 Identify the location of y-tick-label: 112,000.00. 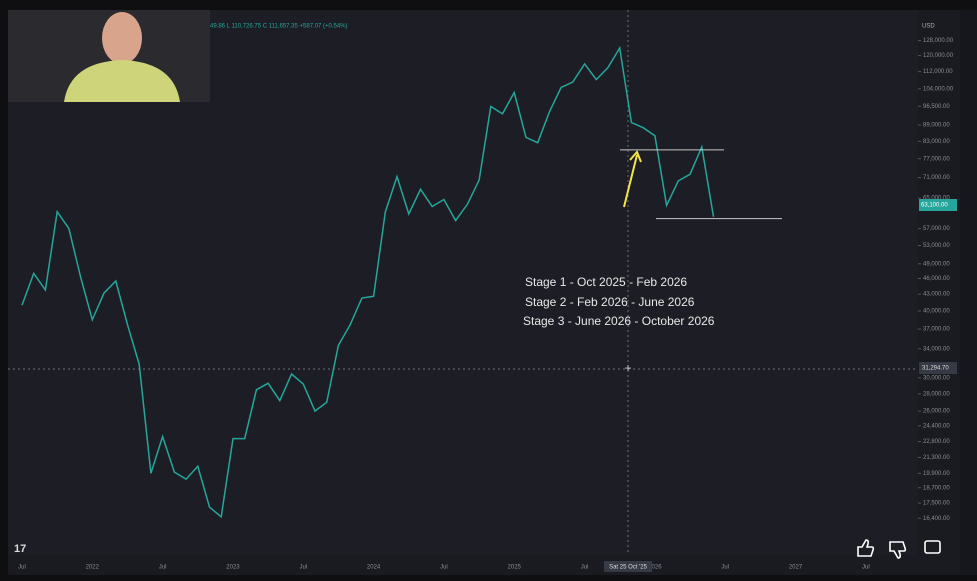
(938, 72).